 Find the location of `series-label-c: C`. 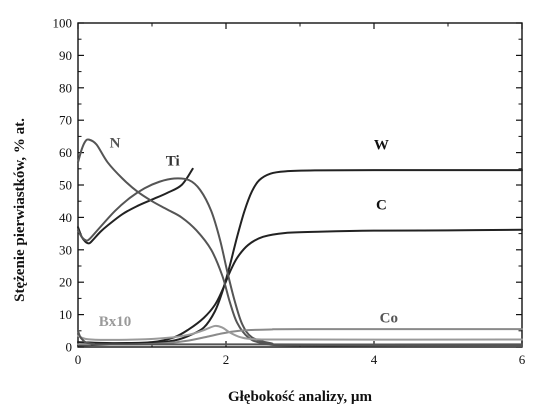

series-label-c: C is located at coordinates (381, 205).